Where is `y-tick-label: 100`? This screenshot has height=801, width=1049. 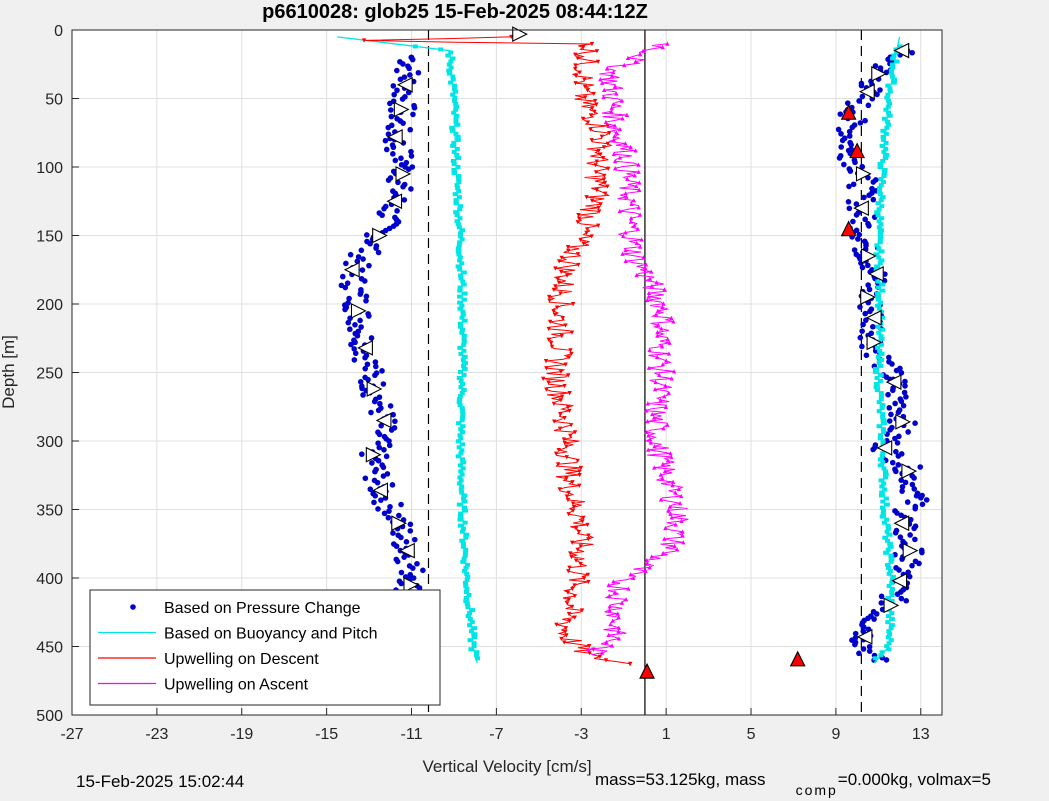 y-tick-label: 100 is located at coordinates (49, 168).